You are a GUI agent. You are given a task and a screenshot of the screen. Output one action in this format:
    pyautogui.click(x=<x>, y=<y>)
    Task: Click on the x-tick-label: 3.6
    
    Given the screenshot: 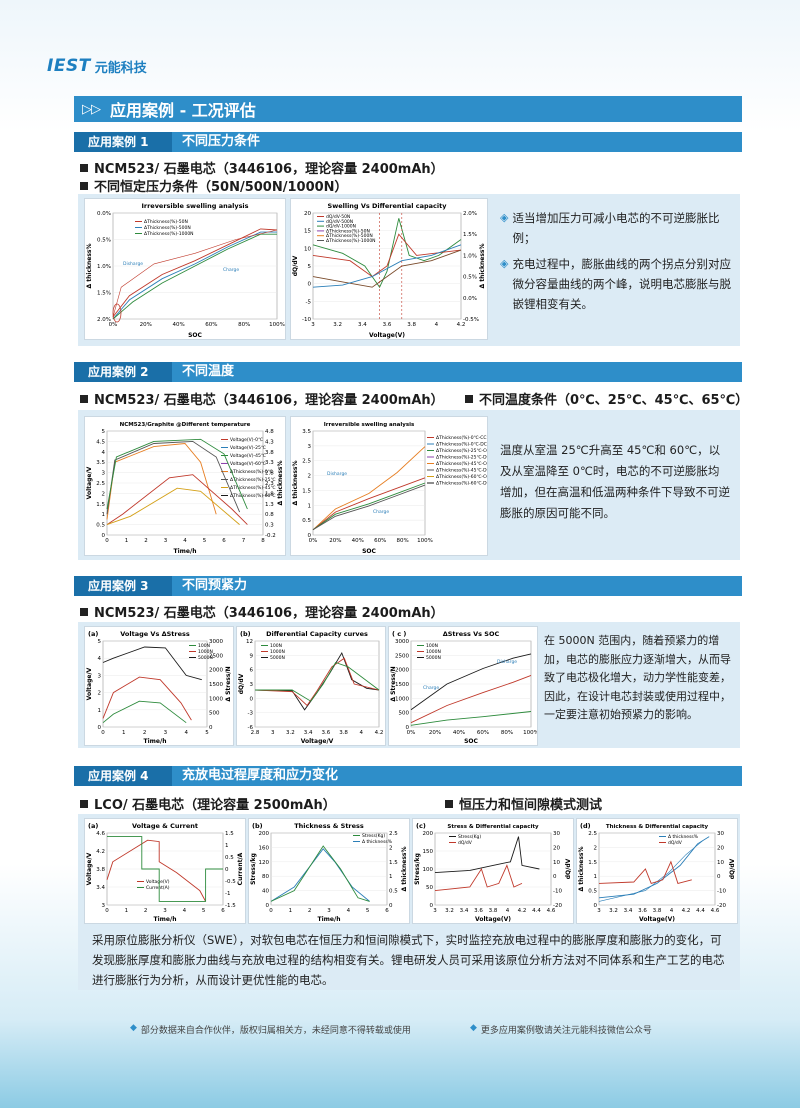 What is the action you would take?
    pyautogui.click(x=642, y=911)
    